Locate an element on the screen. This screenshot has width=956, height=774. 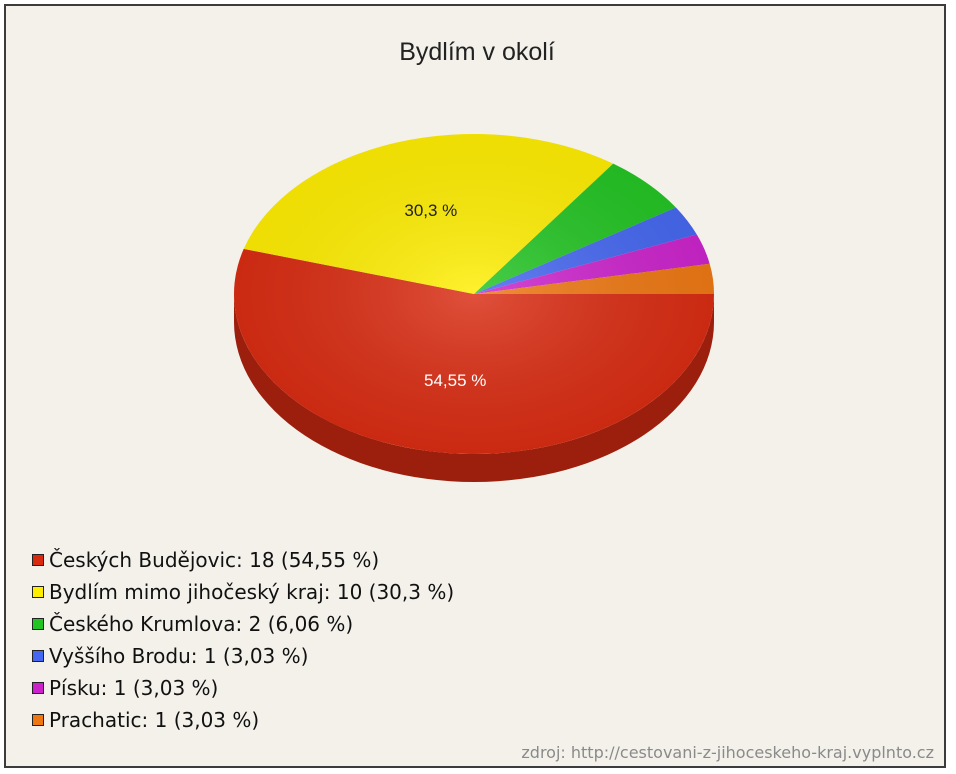
legend-item: Prachatic: 1 (3,03 %) is located at coordinates (243, 720).